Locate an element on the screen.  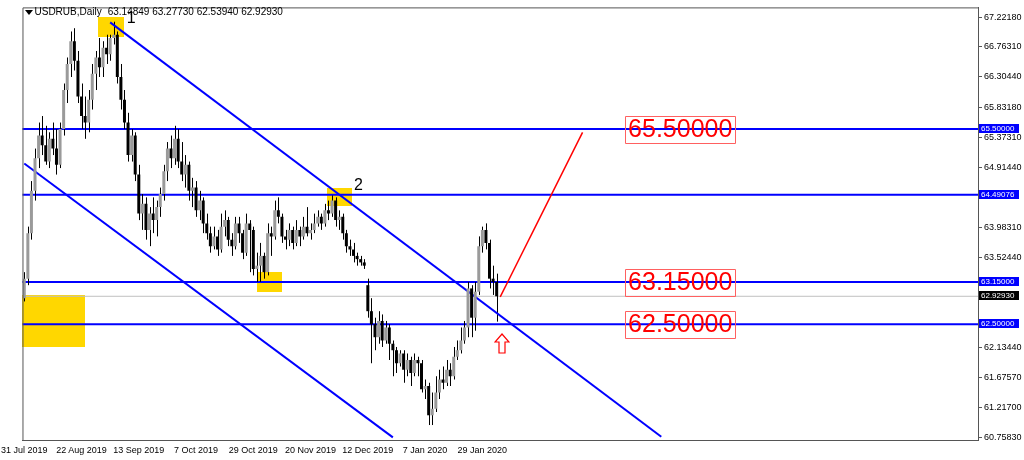
x-tick-label: 20 Nov 2019 is located at coordinates (311, 449).